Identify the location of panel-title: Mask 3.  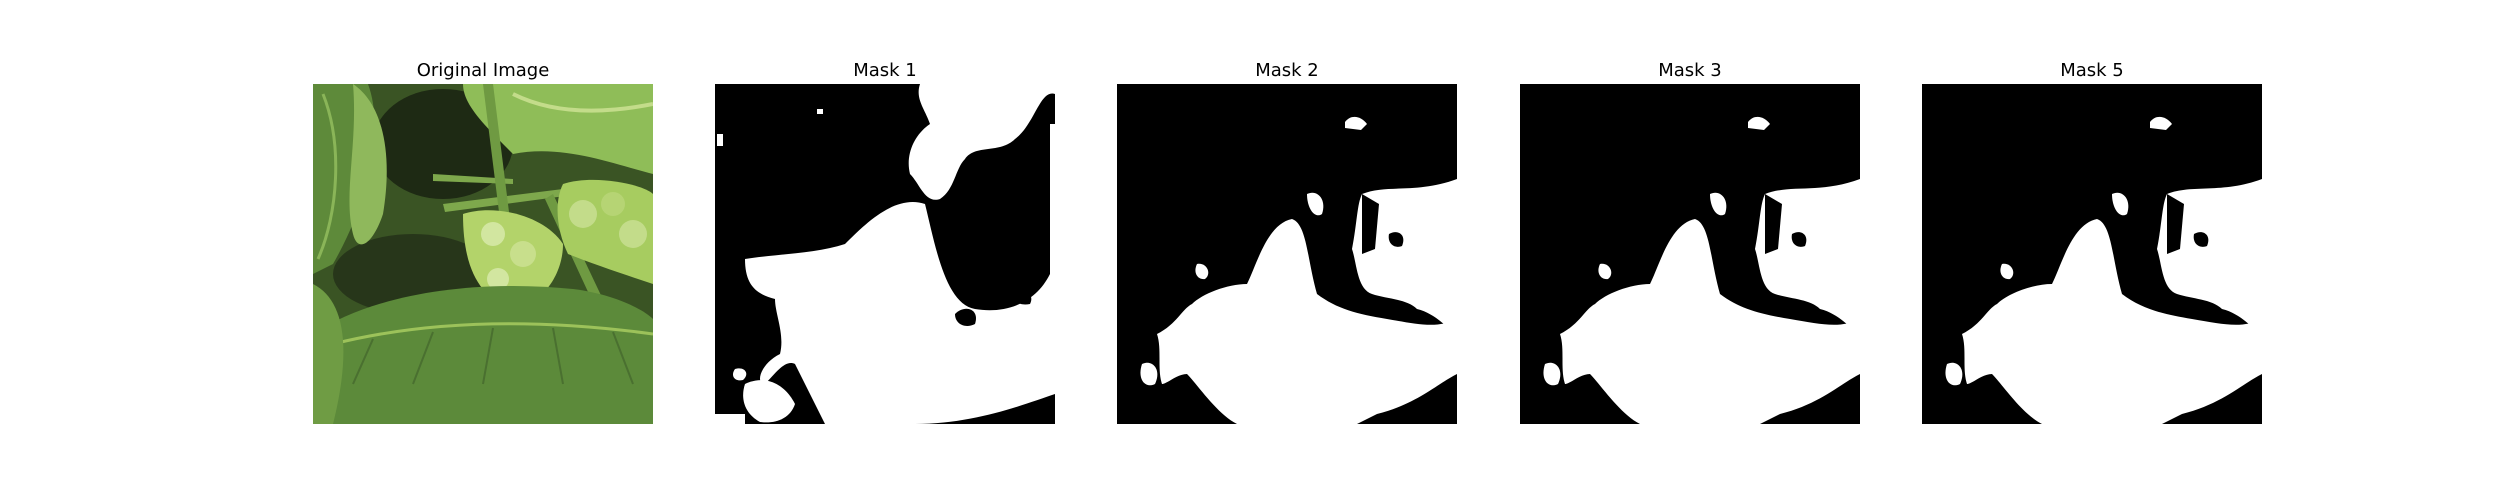
(1690, 70).